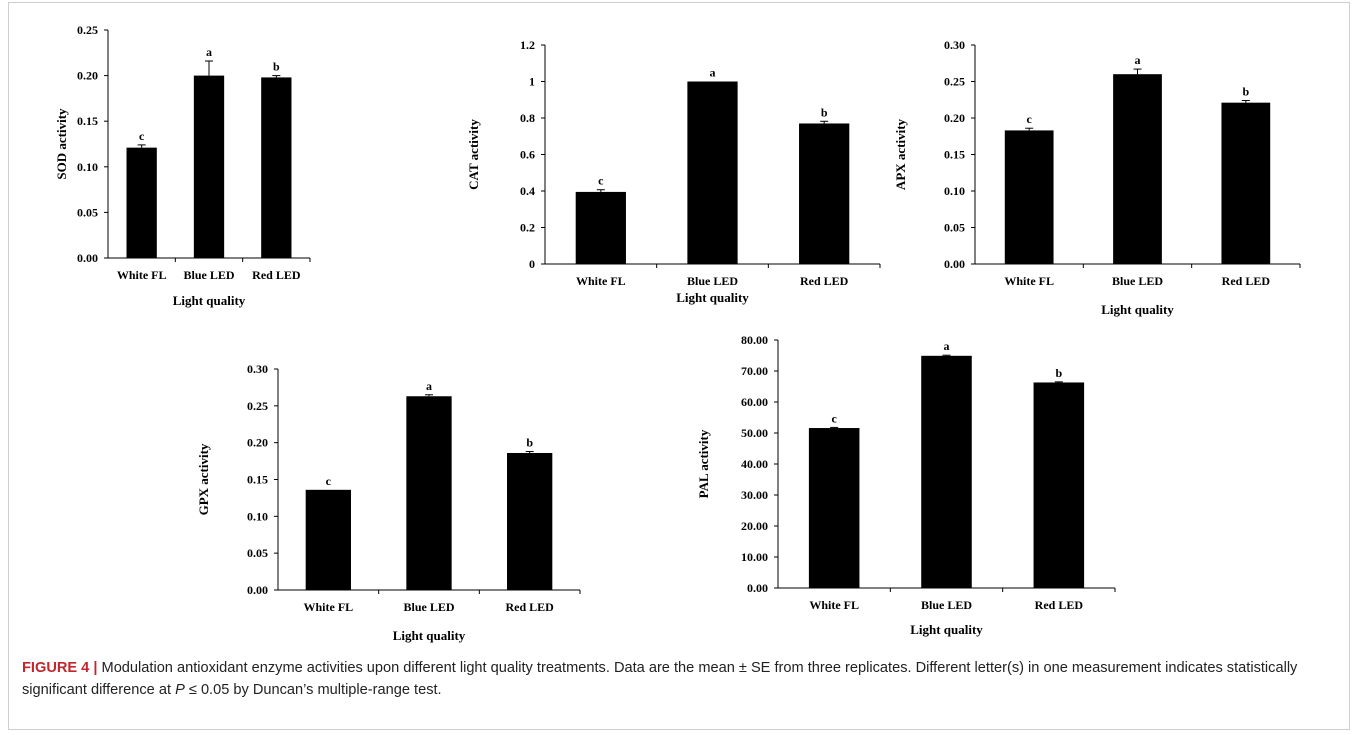 The width and height of the screenshot is (1358, 735). I want to click on y-axis-label: APX activity, so click(900, 154).